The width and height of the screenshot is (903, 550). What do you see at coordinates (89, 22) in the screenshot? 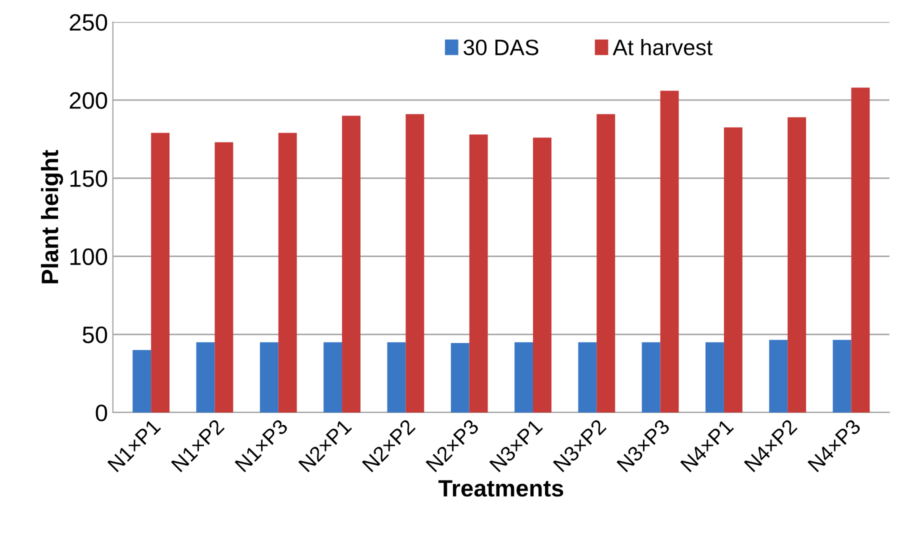
I see `y-tick-label: 250` at bounding box center [89, 22].